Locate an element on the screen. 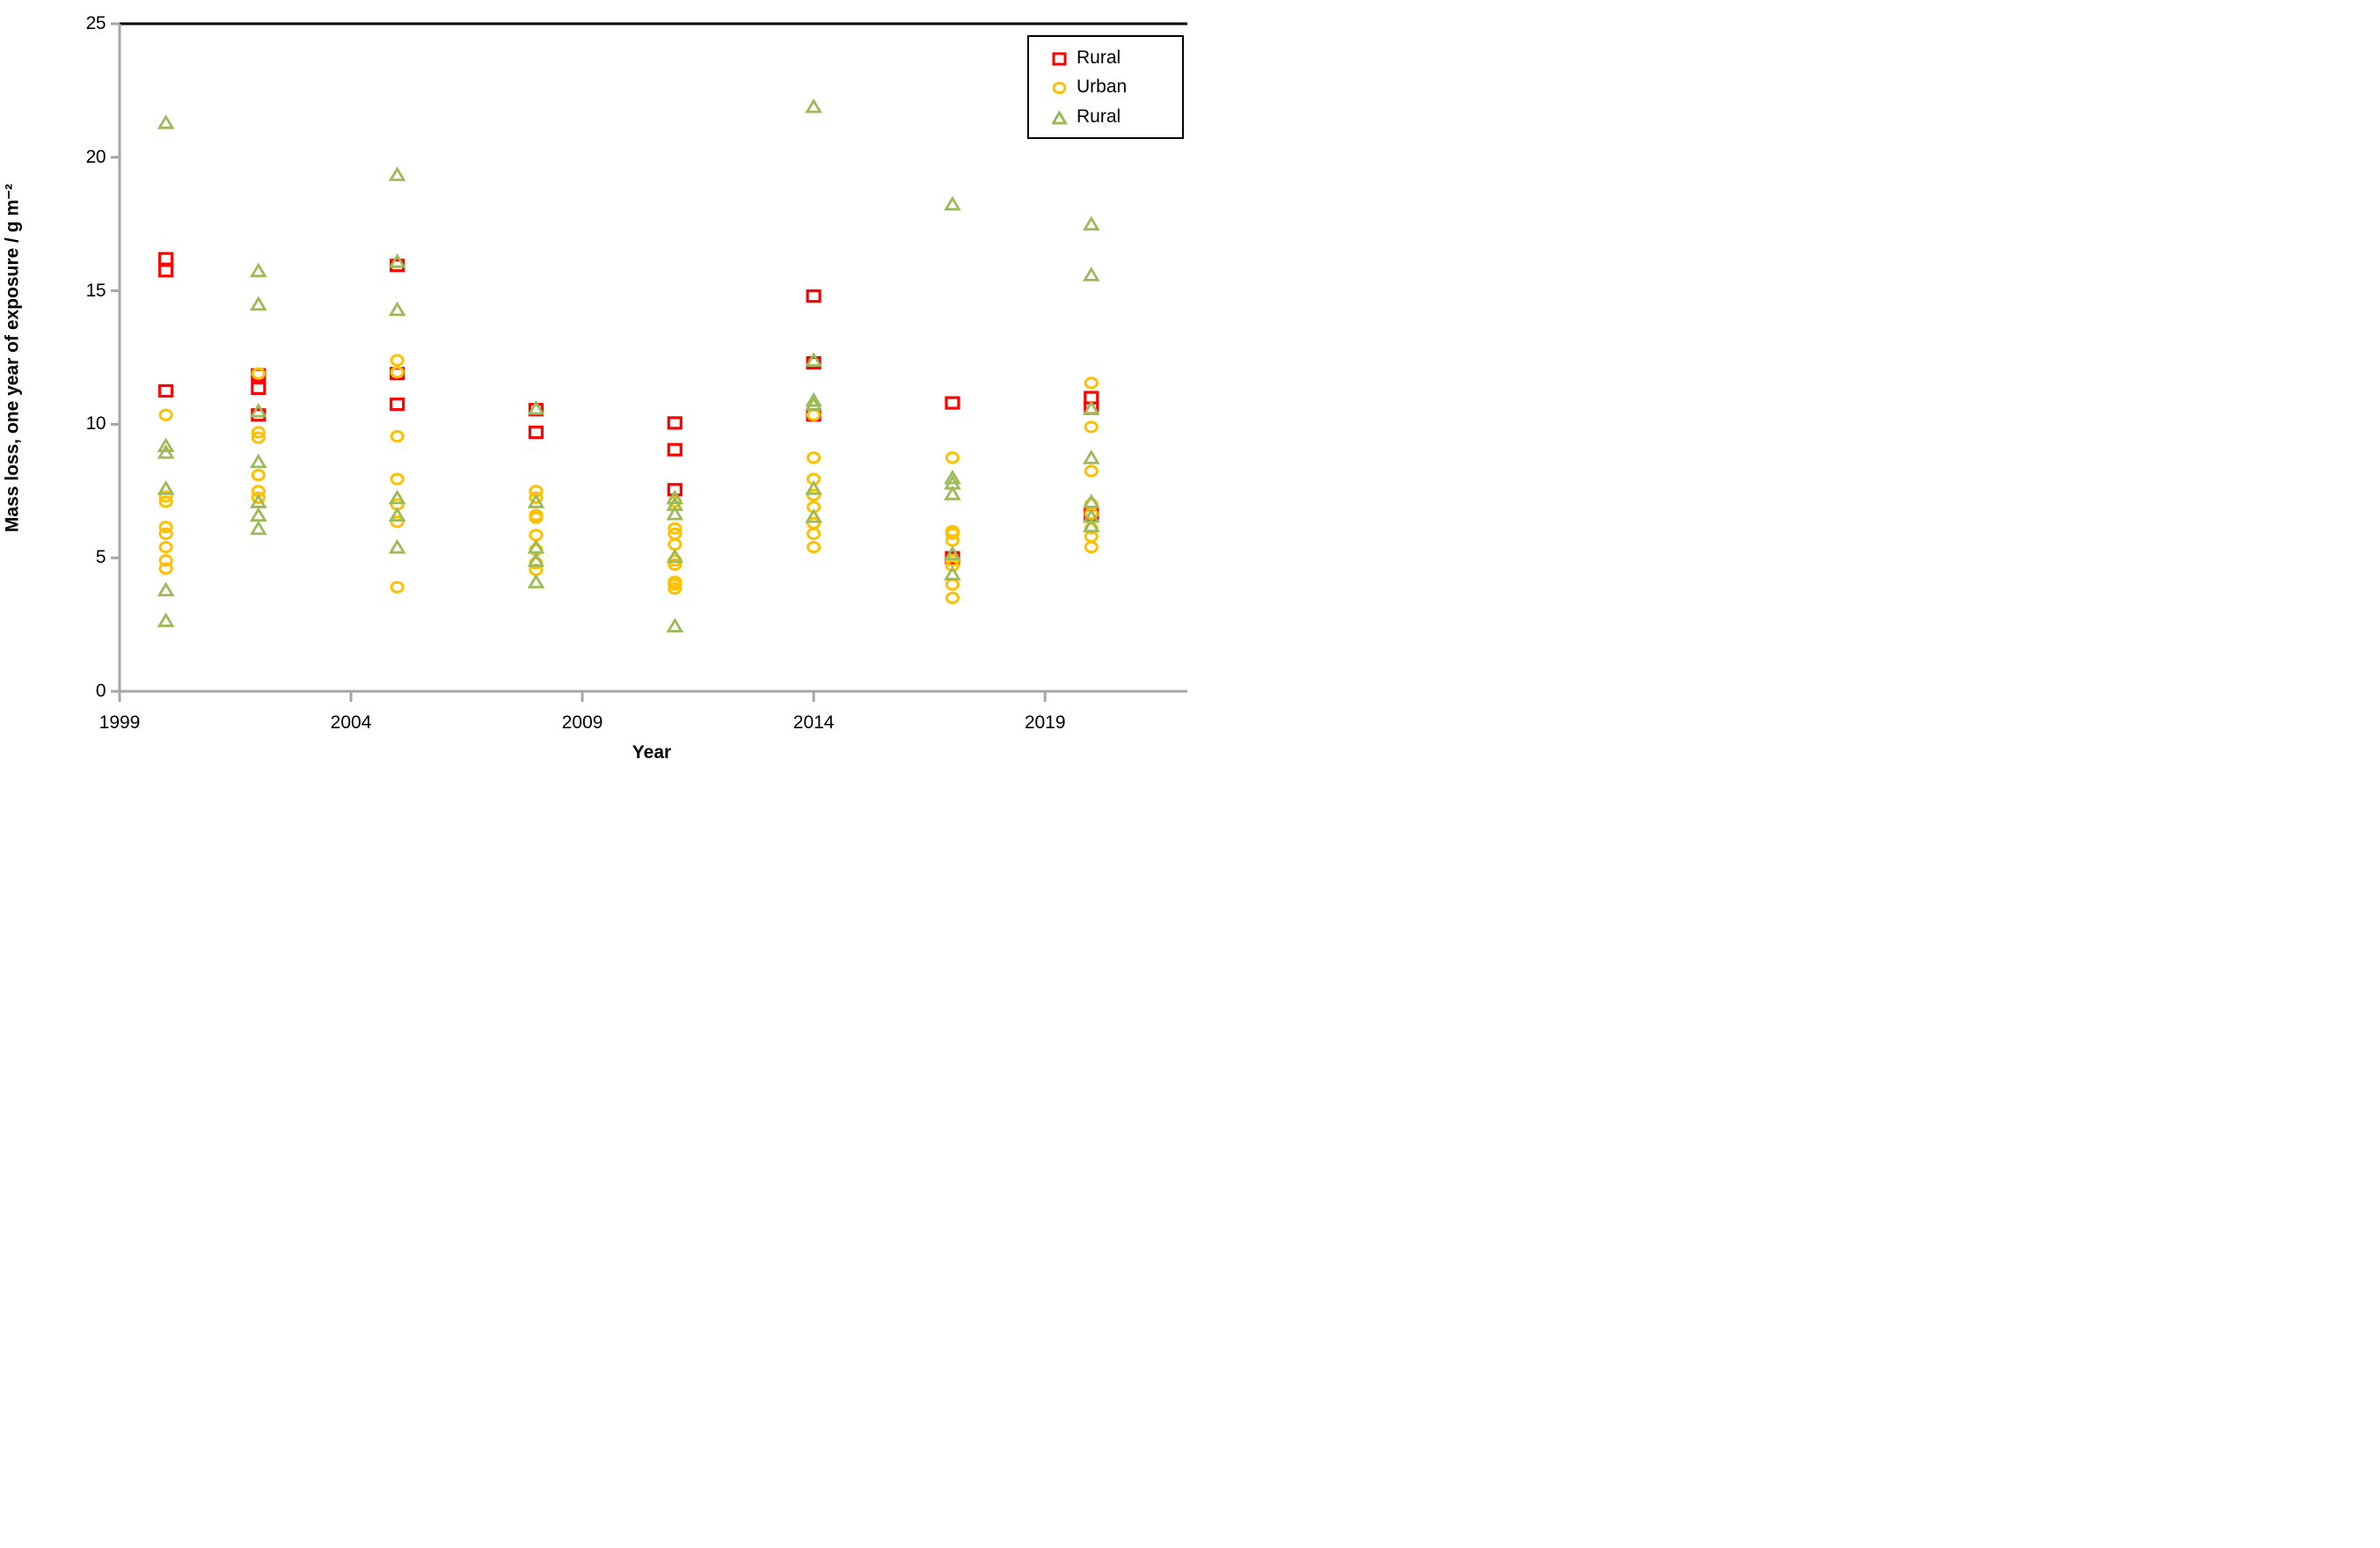  legend: Rural Urban Rural is located at coordinates (1105, 87).